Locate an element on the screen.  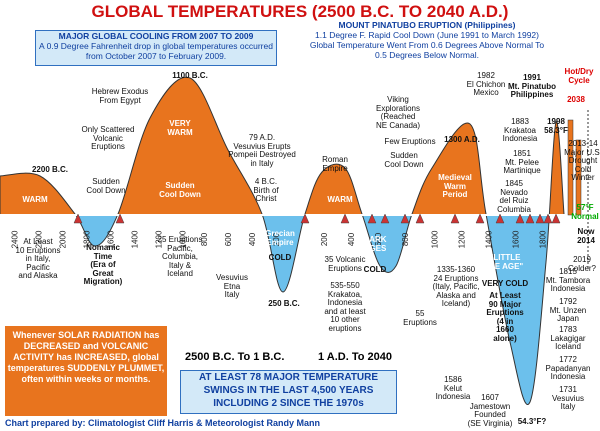
era-label: 1 A.D. To 2040 is located at coordinates (355, 357).